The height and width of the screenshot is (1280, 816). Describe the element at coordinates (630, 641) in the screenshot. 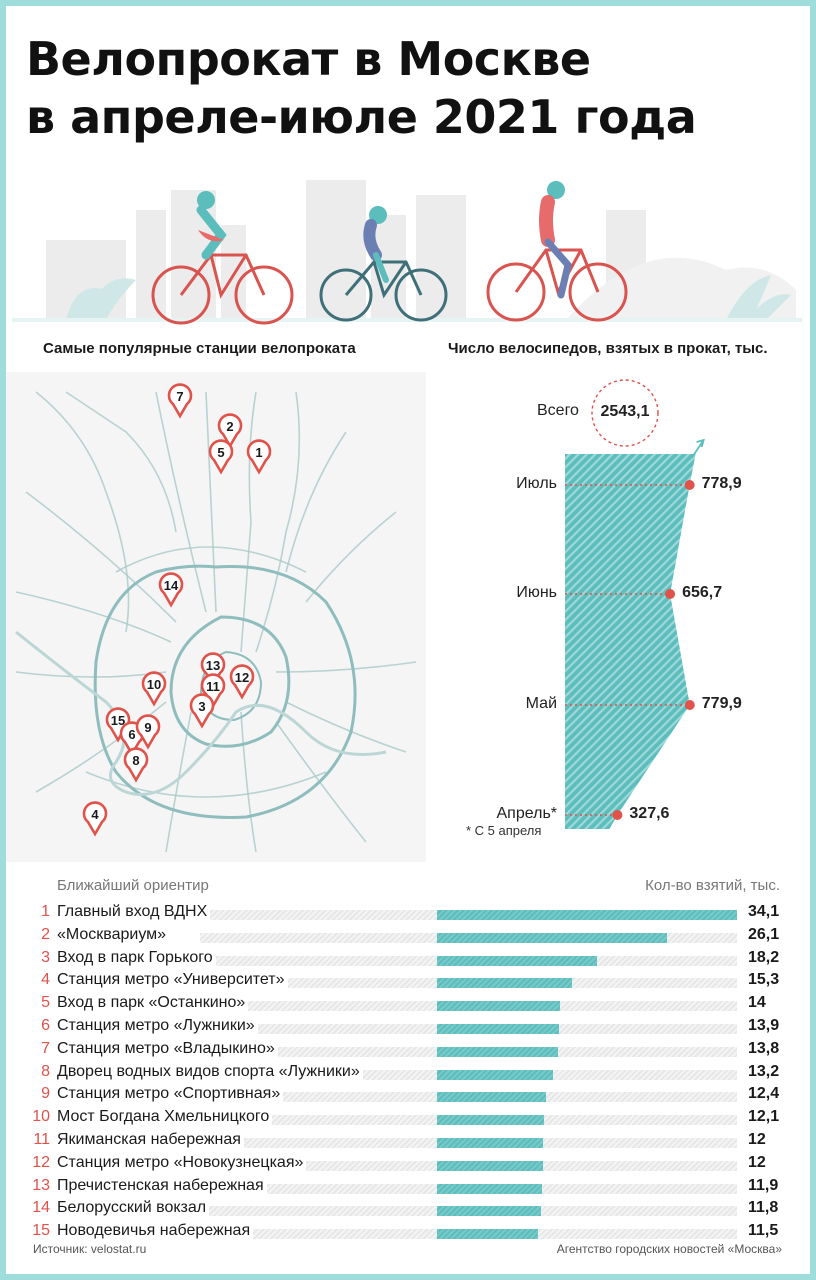

I see `monthly-area` at that location.